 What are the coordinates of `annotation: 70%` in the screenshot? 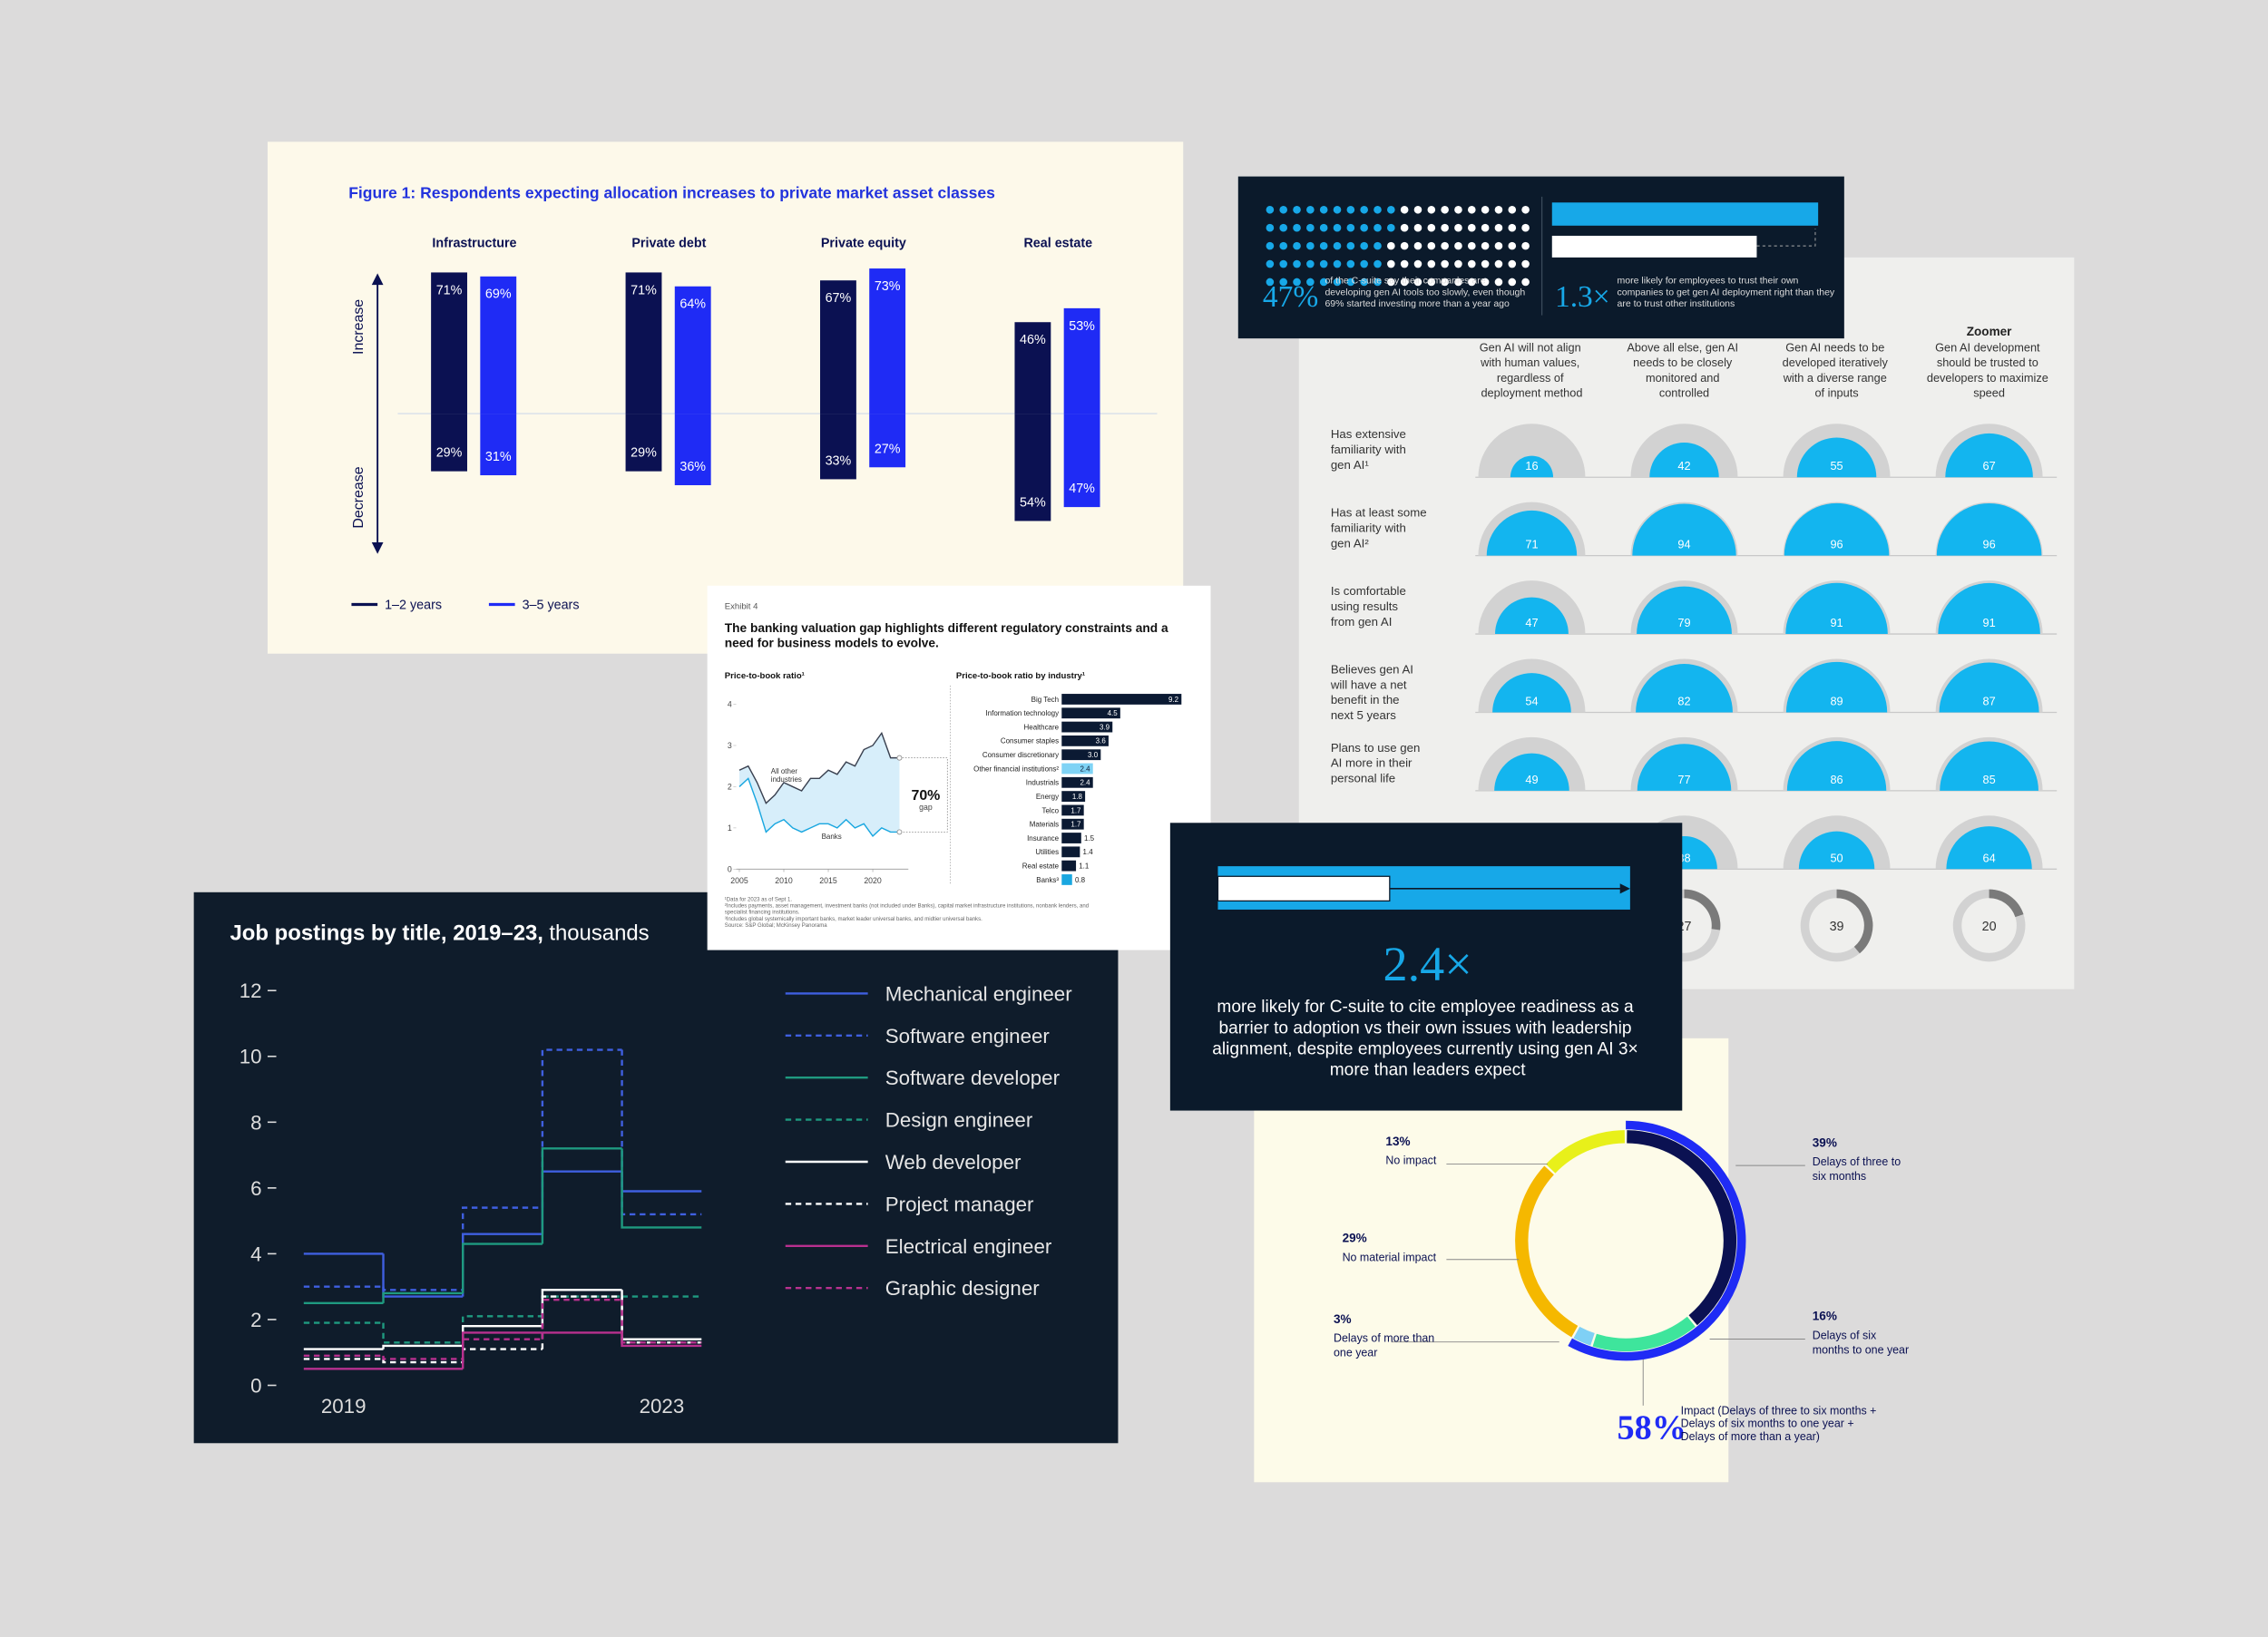 It's located at (926, 796).